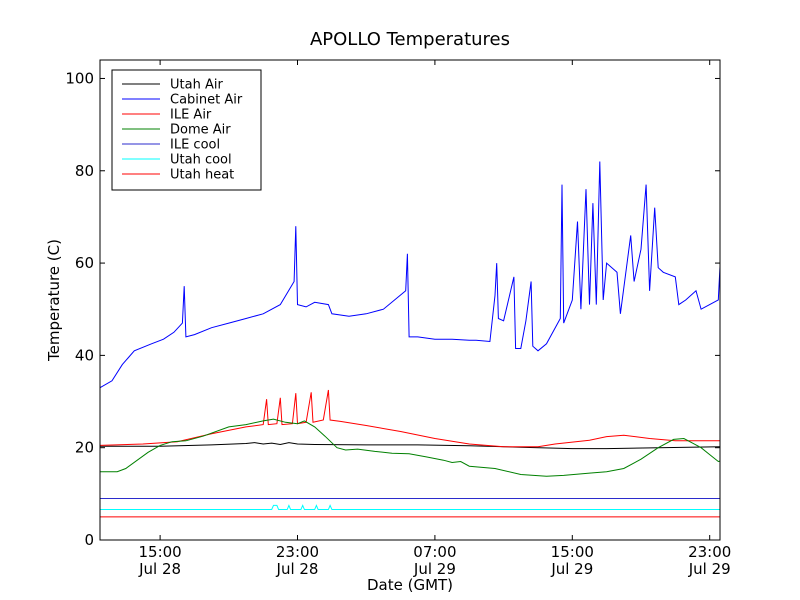 The image size is (800, 600). I want to click on series-line-dome-air, so click(410, 447).